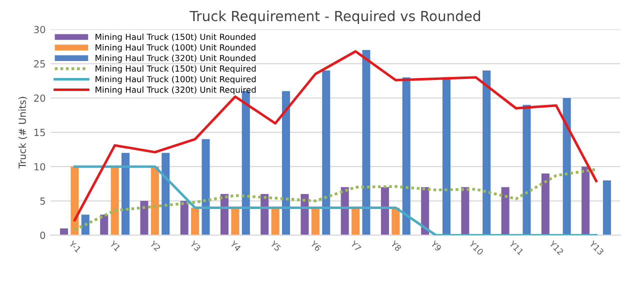  What do you see at coordinates (316, 246) in the screenshot?
I see `x-tick-label: Y6` at bounding box center [316, 246].